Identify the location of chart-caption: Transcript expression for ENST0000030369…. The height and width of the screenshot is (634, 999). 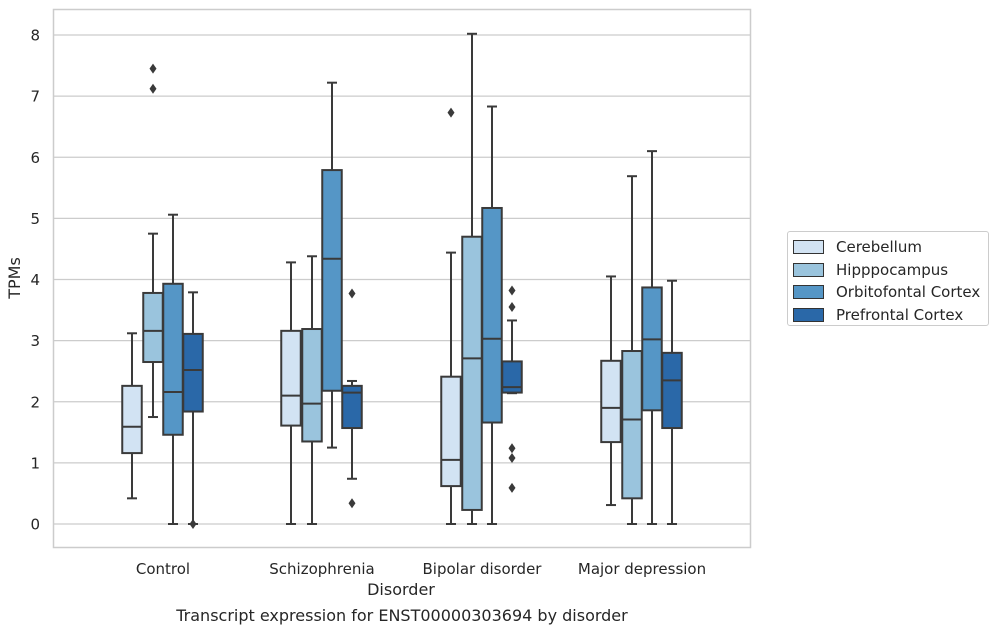
(402, 615).